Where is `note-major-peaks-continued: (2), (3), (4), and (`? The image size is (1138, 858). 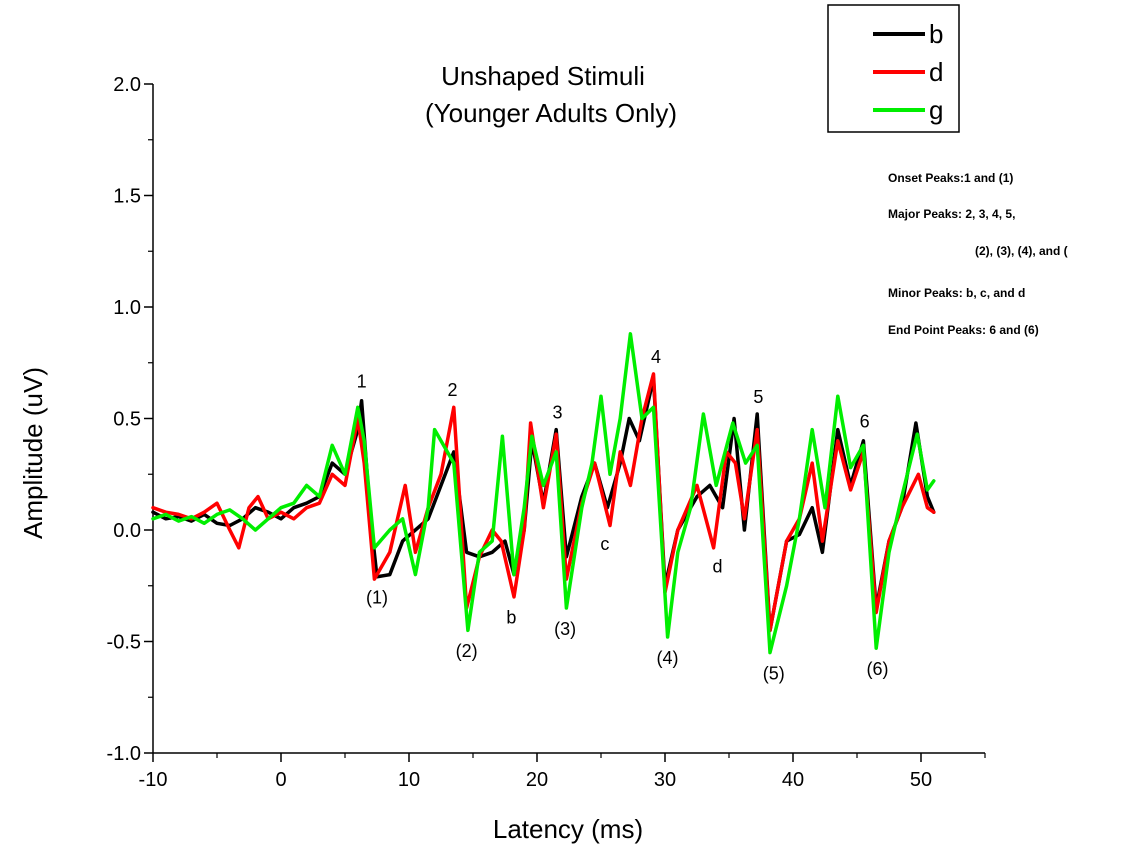 note-major-peaks-continued: (2), (3), (4), and ( is located at coordinates (1021, 251).